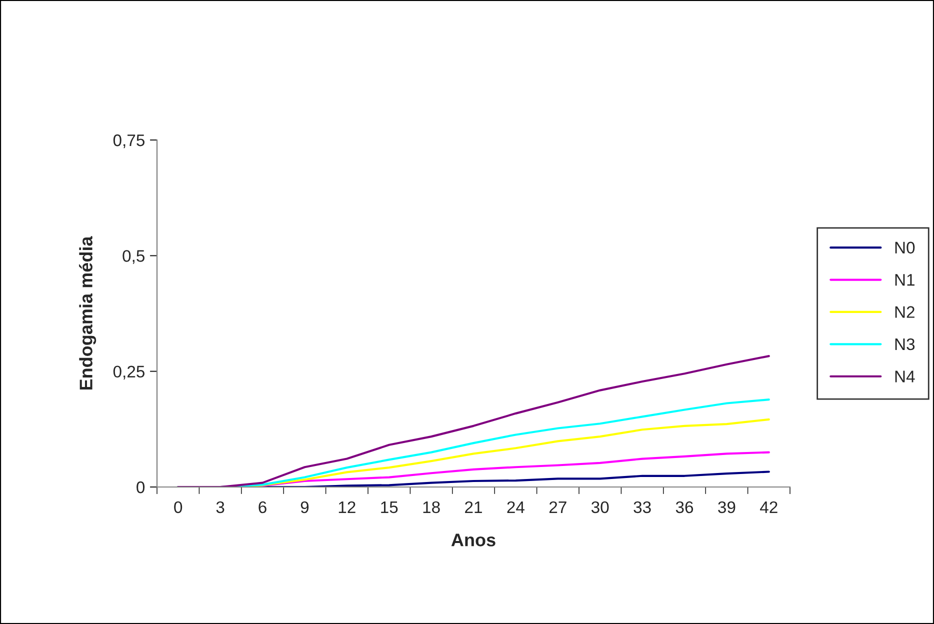  Describe the element at coordinates (140, 487) in the screenshot. I see `y-tick-label: 0` at that location.